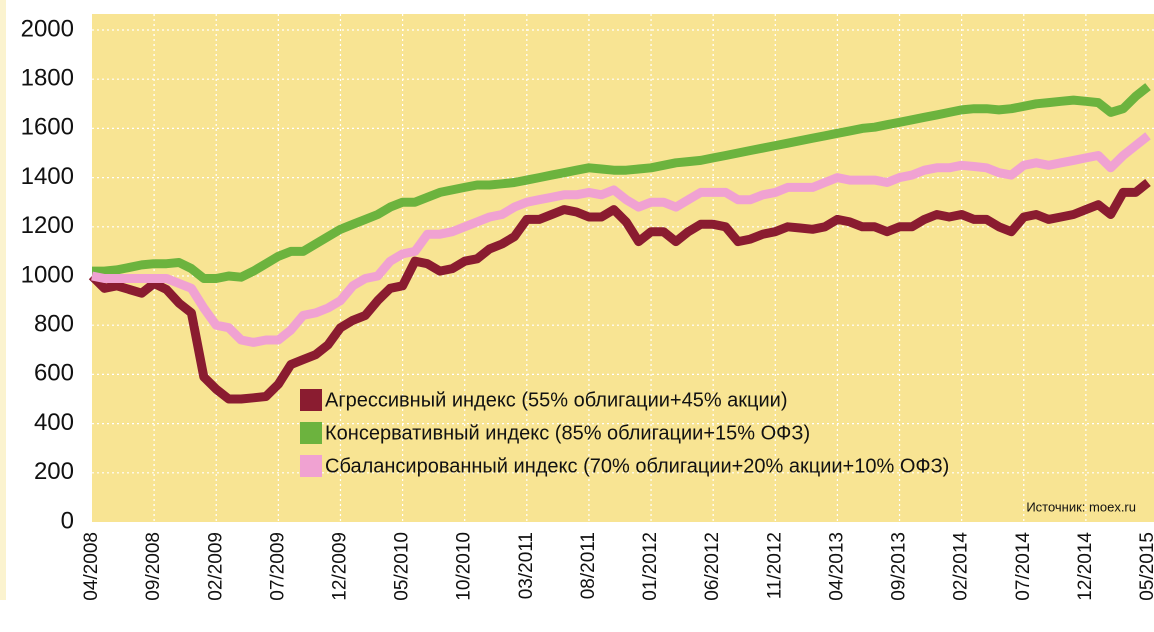 The image size is (1154, 632). I want to click on x-tick-label: 02/2014, so click(961, 566).